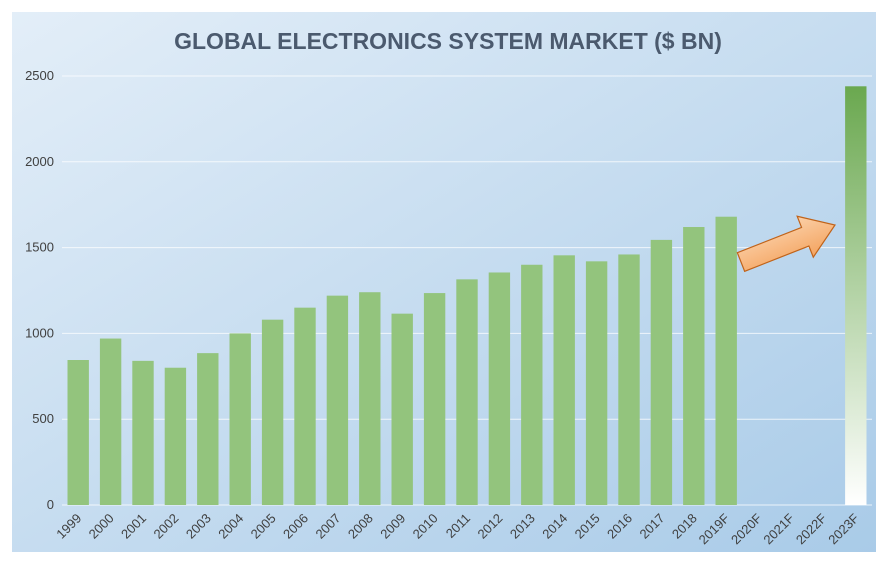 The height and width of the screenshot is (563, 876). I want to click on arrow-annotation, so click(786, 244).